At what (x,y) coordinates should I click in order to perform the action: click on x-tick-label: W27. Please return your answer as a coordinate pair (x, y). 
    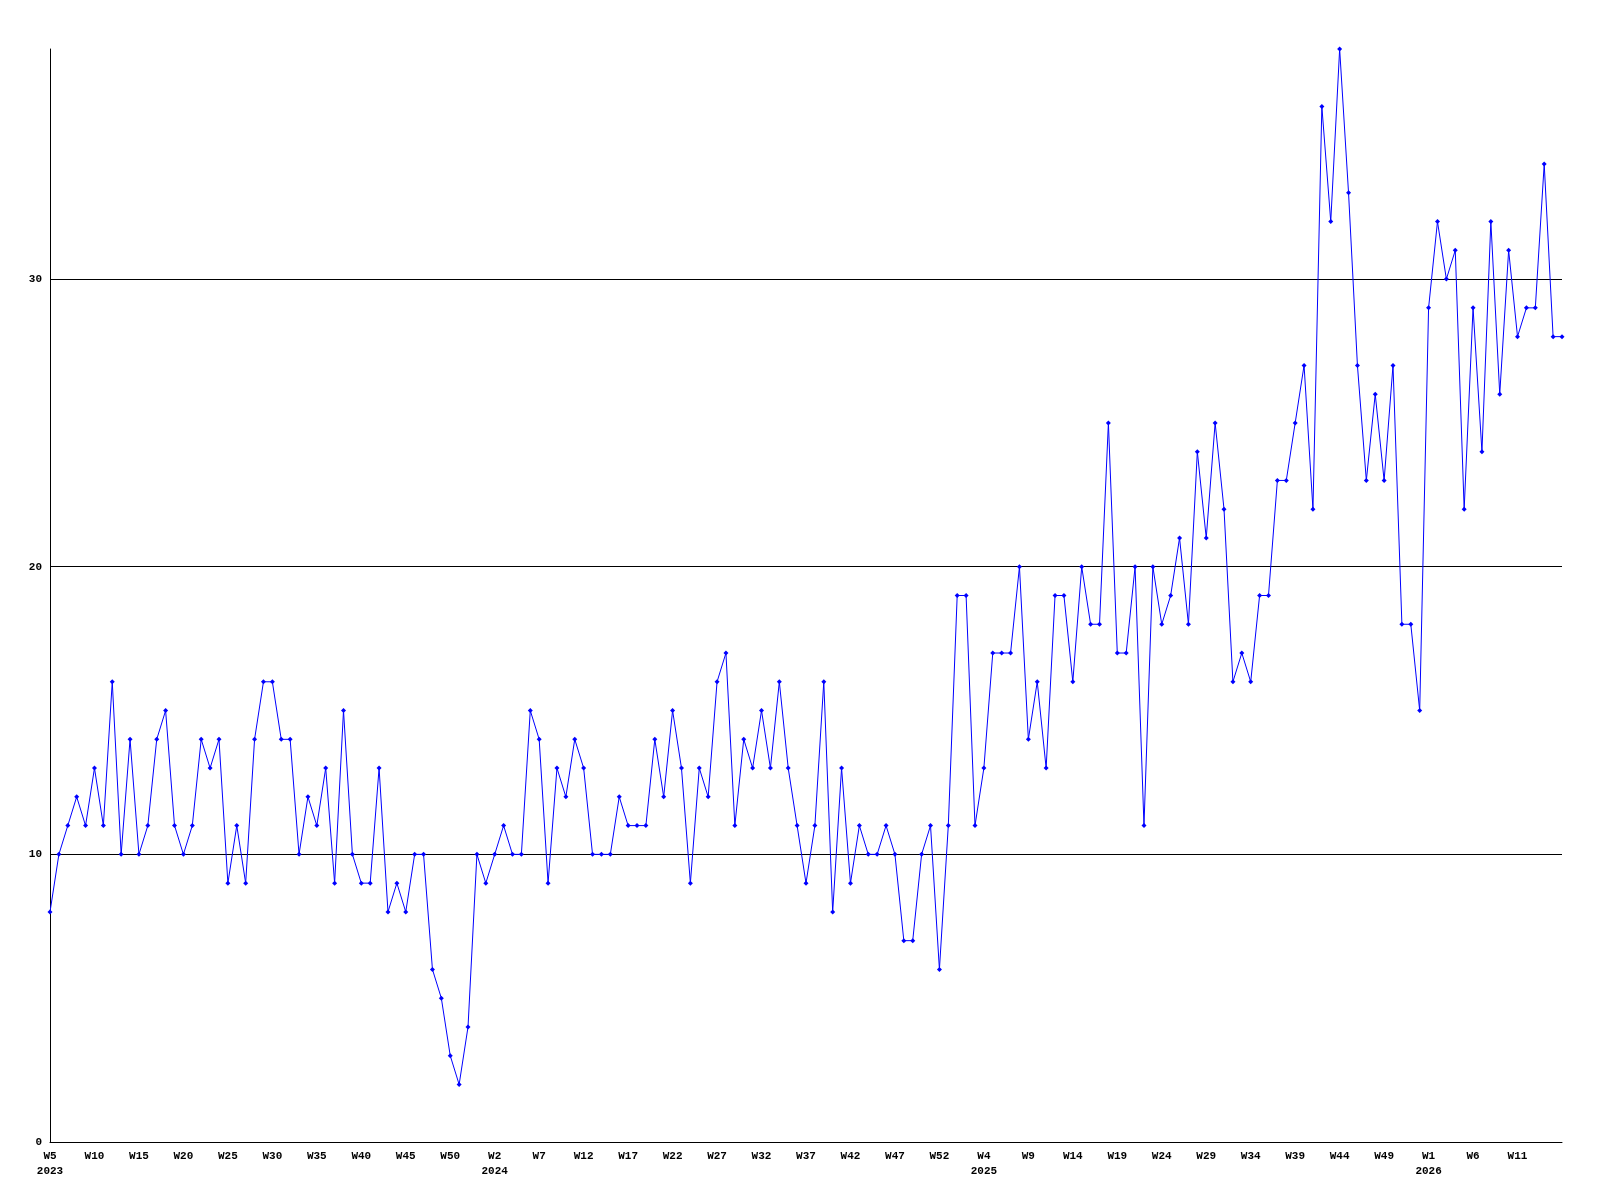
    Looking at the image, I should click on (717, 1155).